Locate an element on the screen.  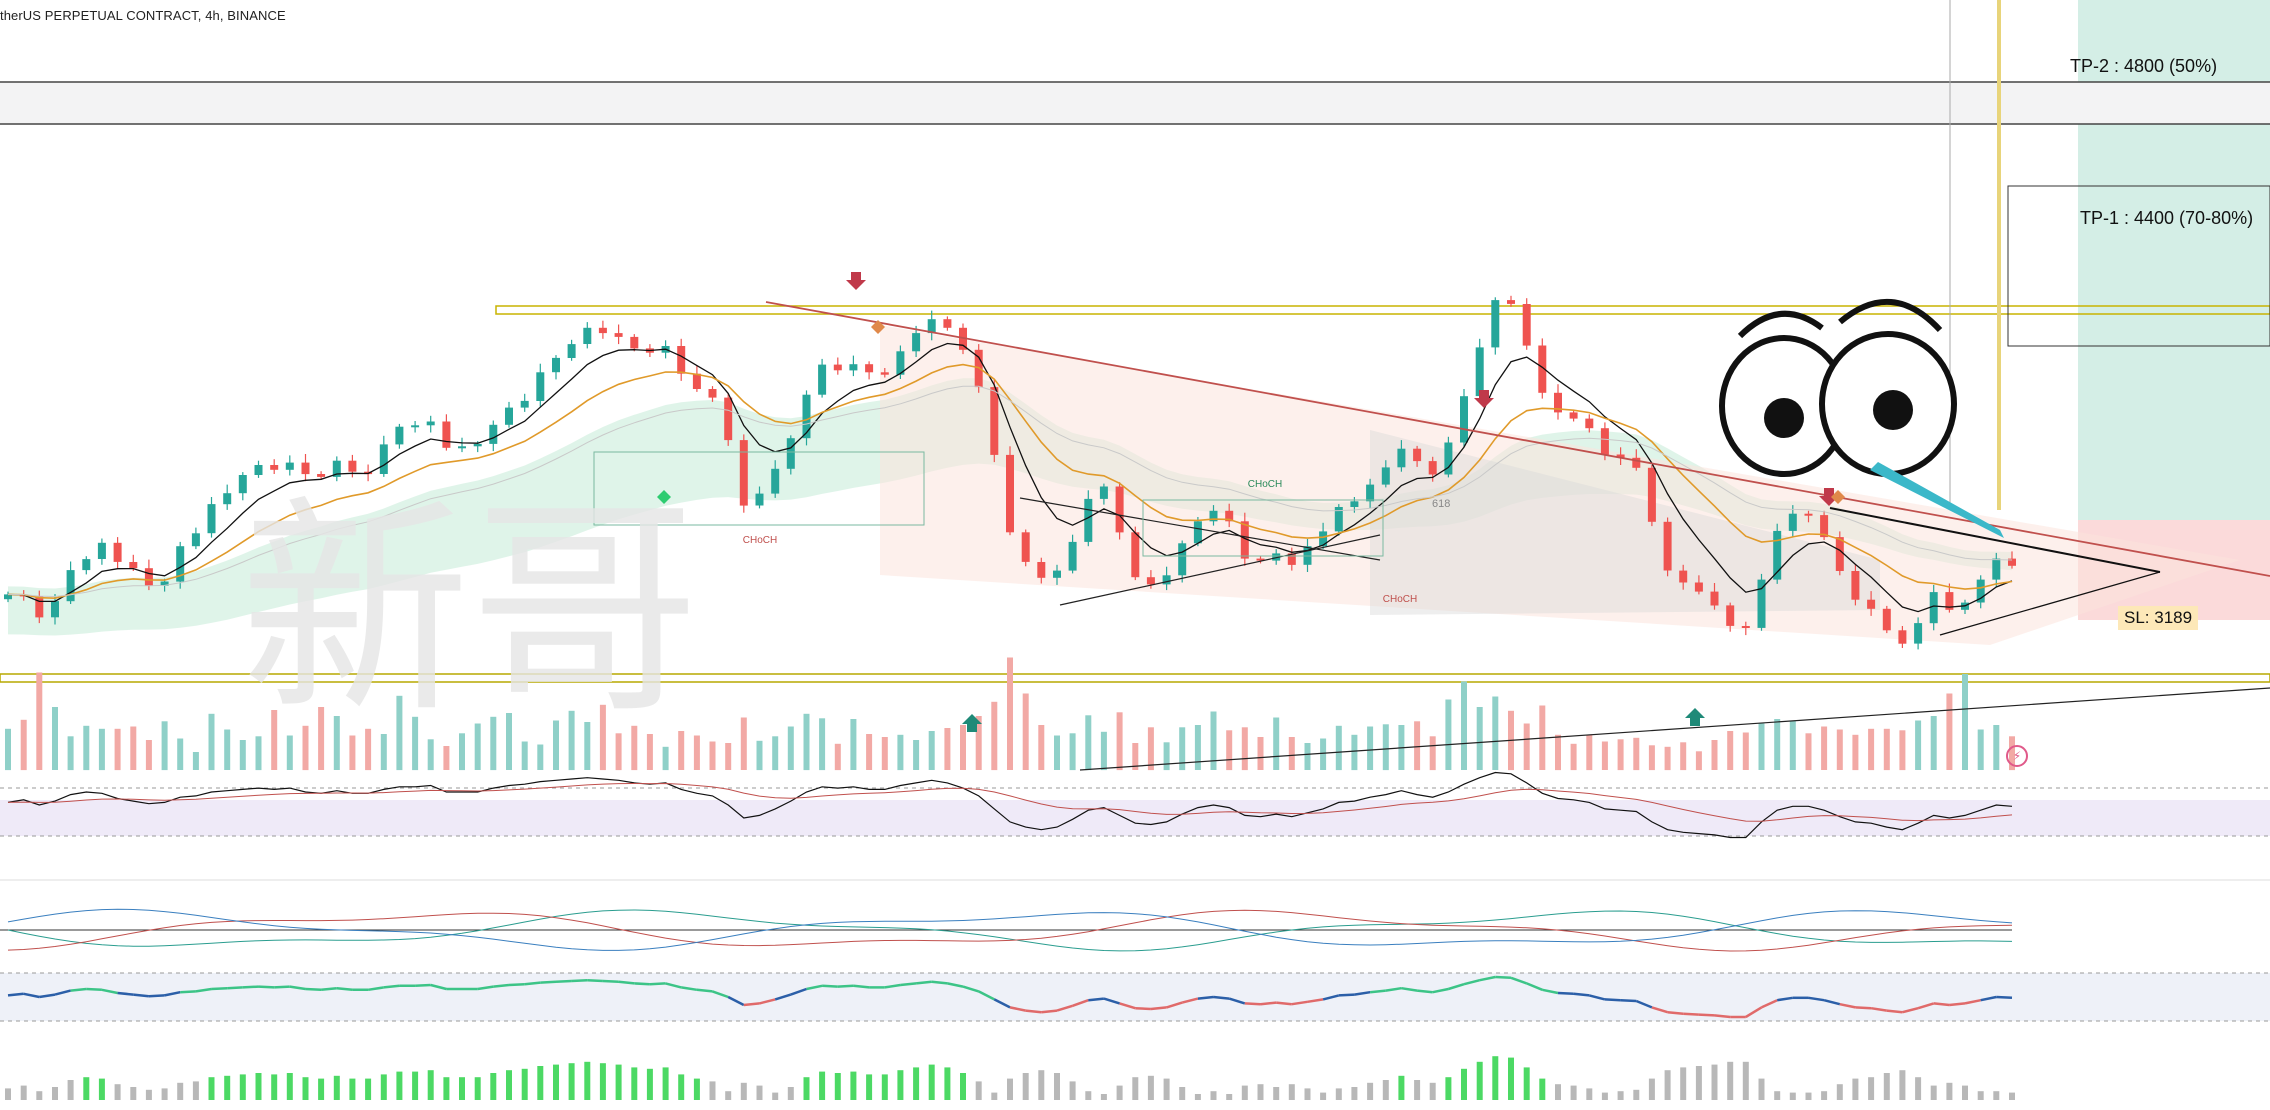
dmi-line is located at coordinates (1010, 930).